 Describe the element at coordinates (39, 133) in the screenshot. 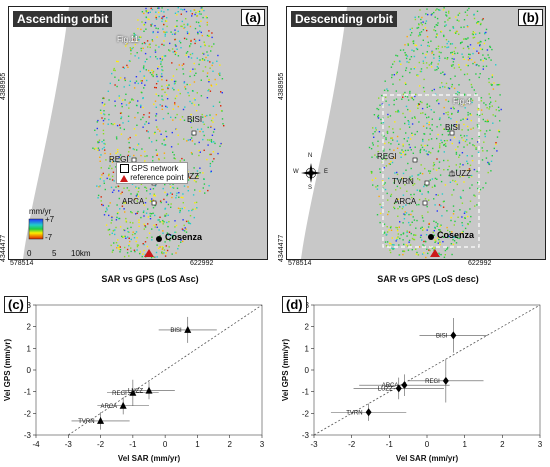

I see `sea-area` at that location.